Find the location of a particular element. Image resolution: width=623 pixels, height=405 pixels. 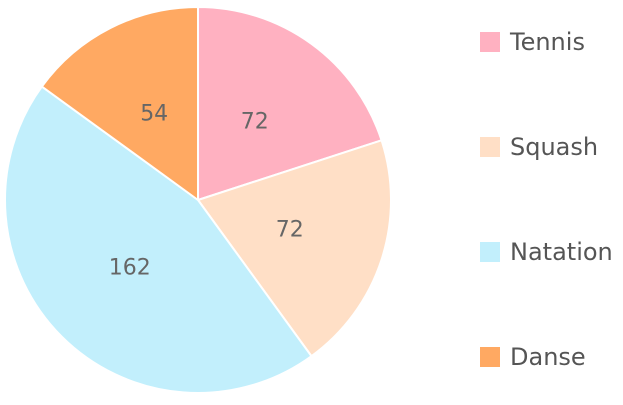

legend-label-danse: Danse is located at coordinates (548, 357).